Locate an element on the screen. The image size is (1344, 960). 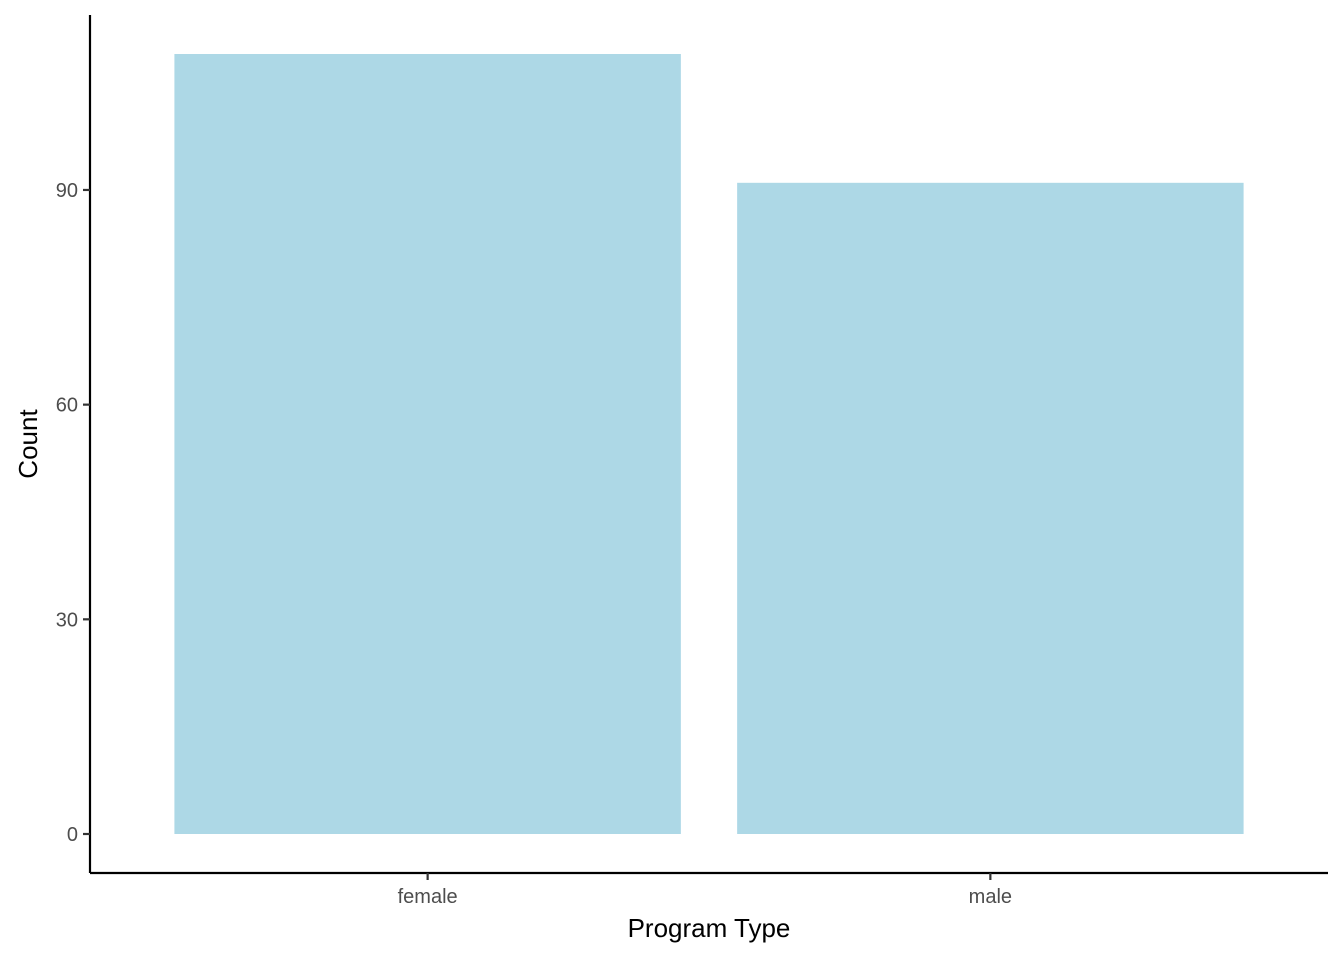
y-ticks-group: 0 30 60 90 is located at coordinates (73, 513).